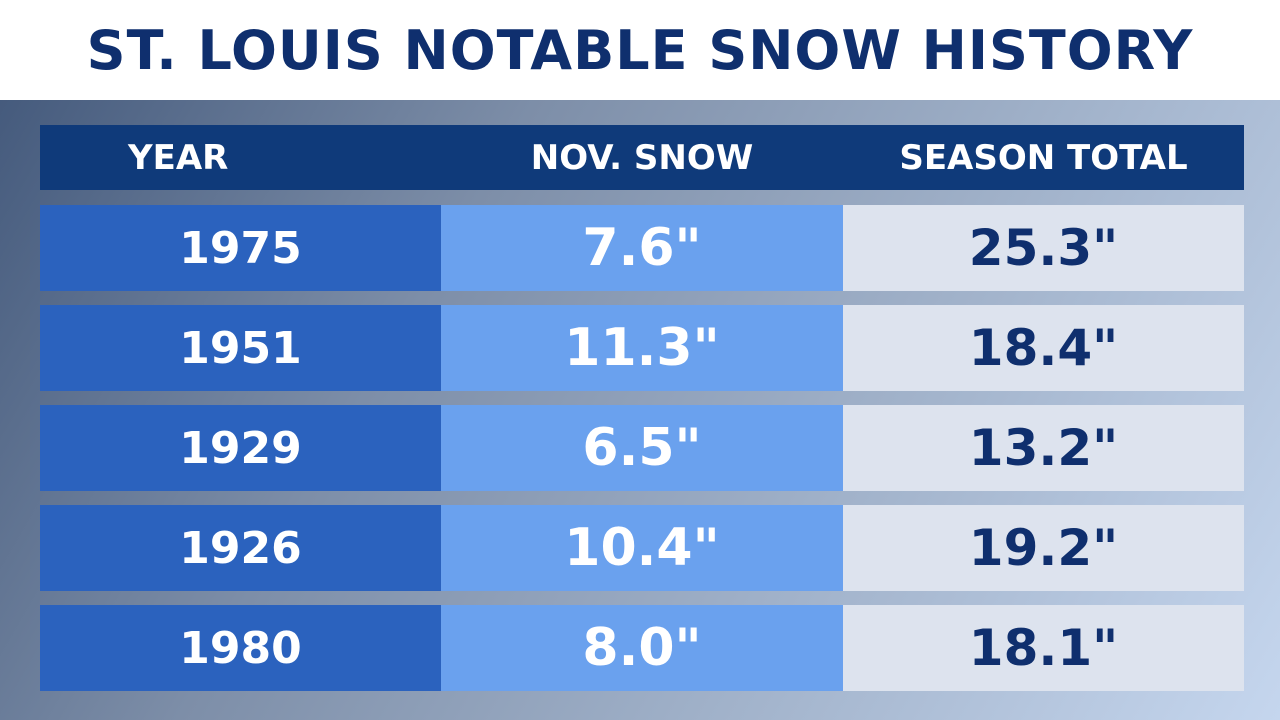 The width and height of the screenshot is (1280, 720). I want to click on table-cell: 1929, so click(240, 448).